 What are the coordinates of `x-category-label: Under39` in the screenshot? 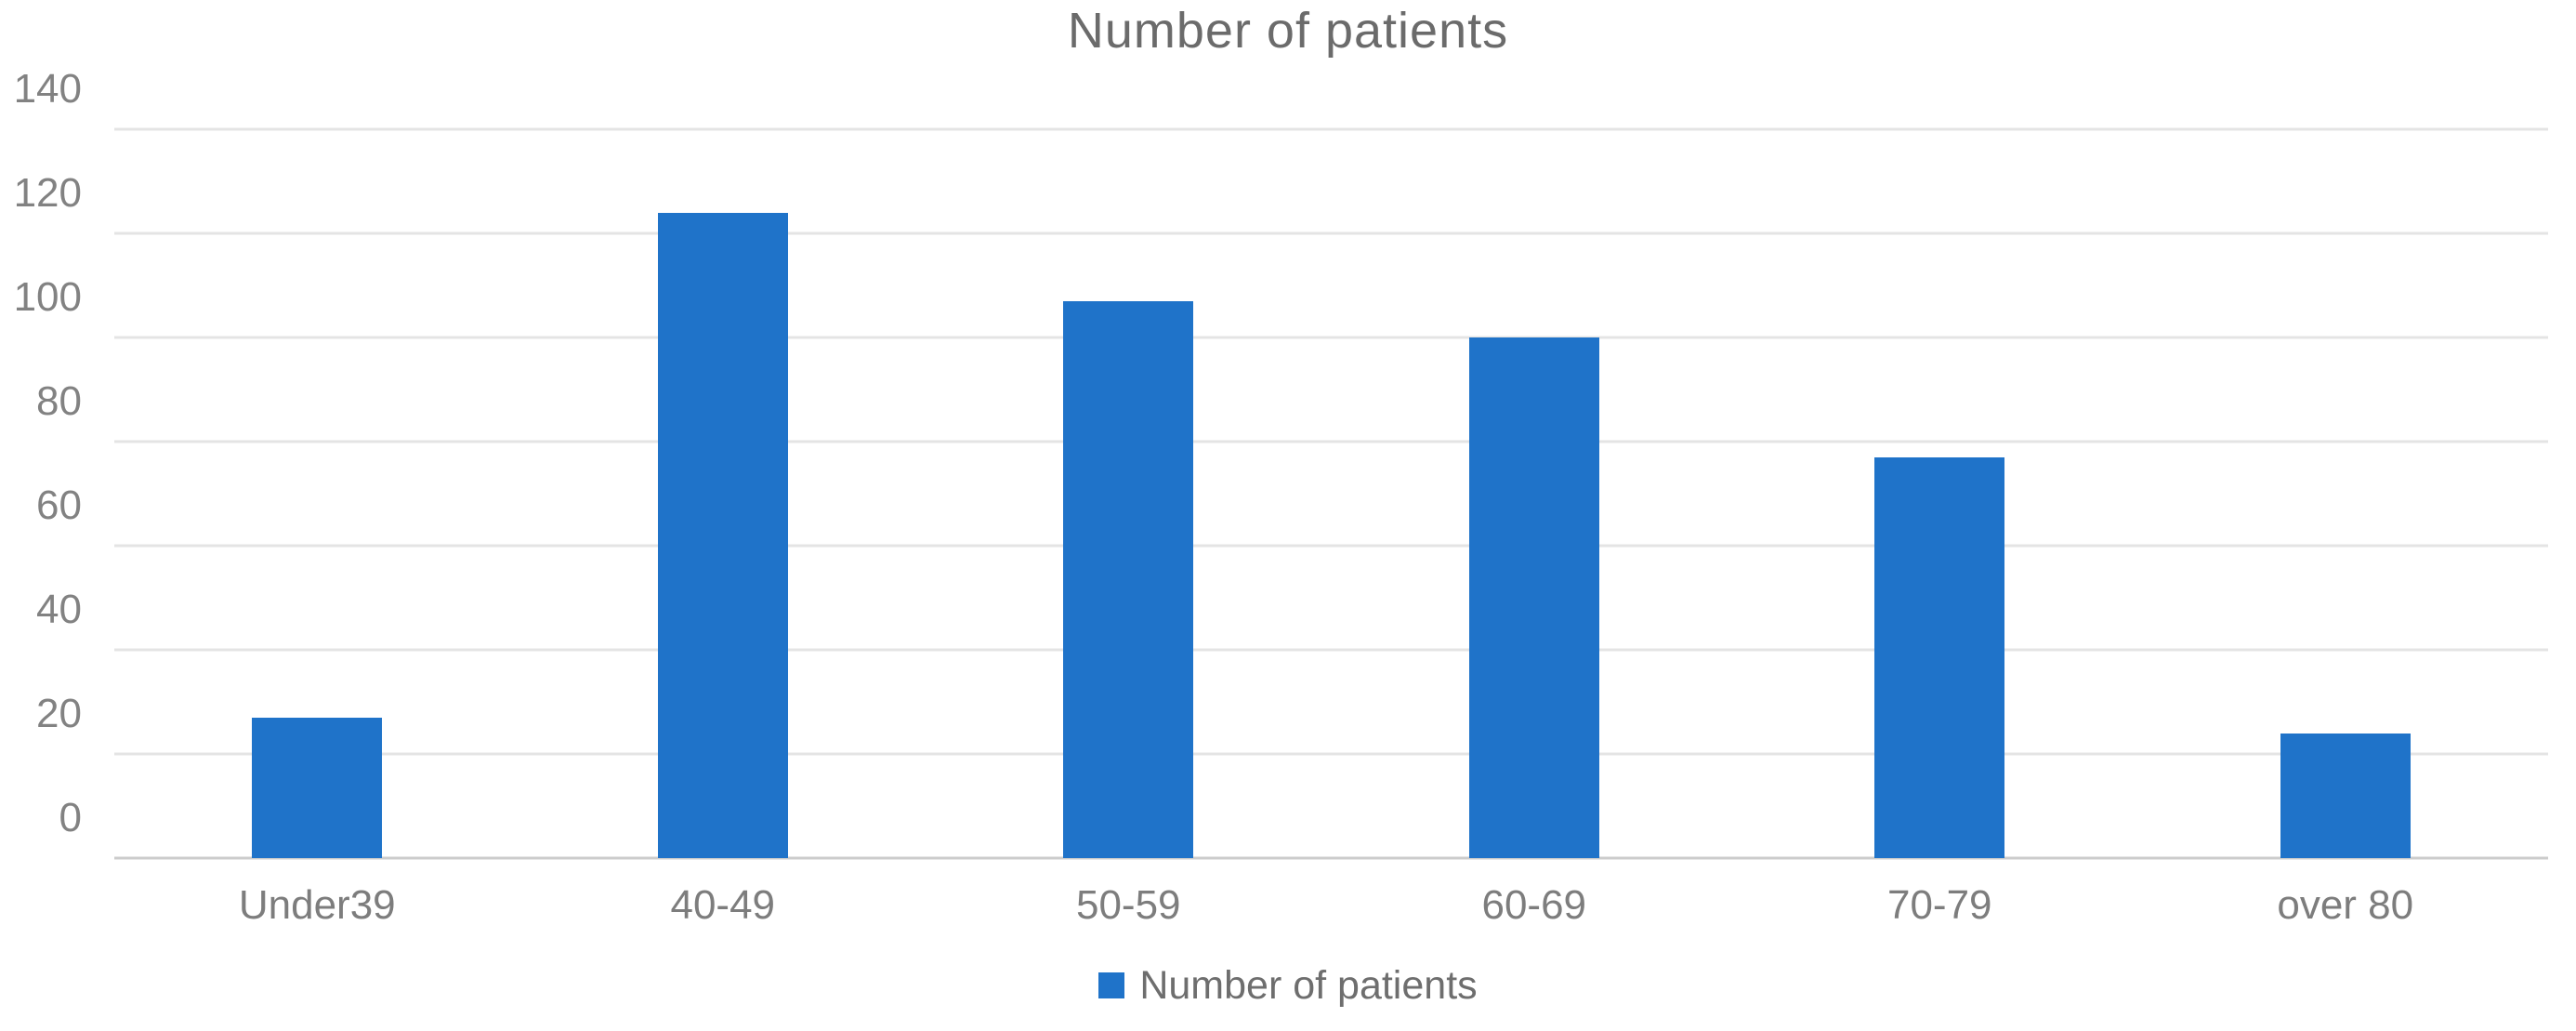 It's located at (317, 905).